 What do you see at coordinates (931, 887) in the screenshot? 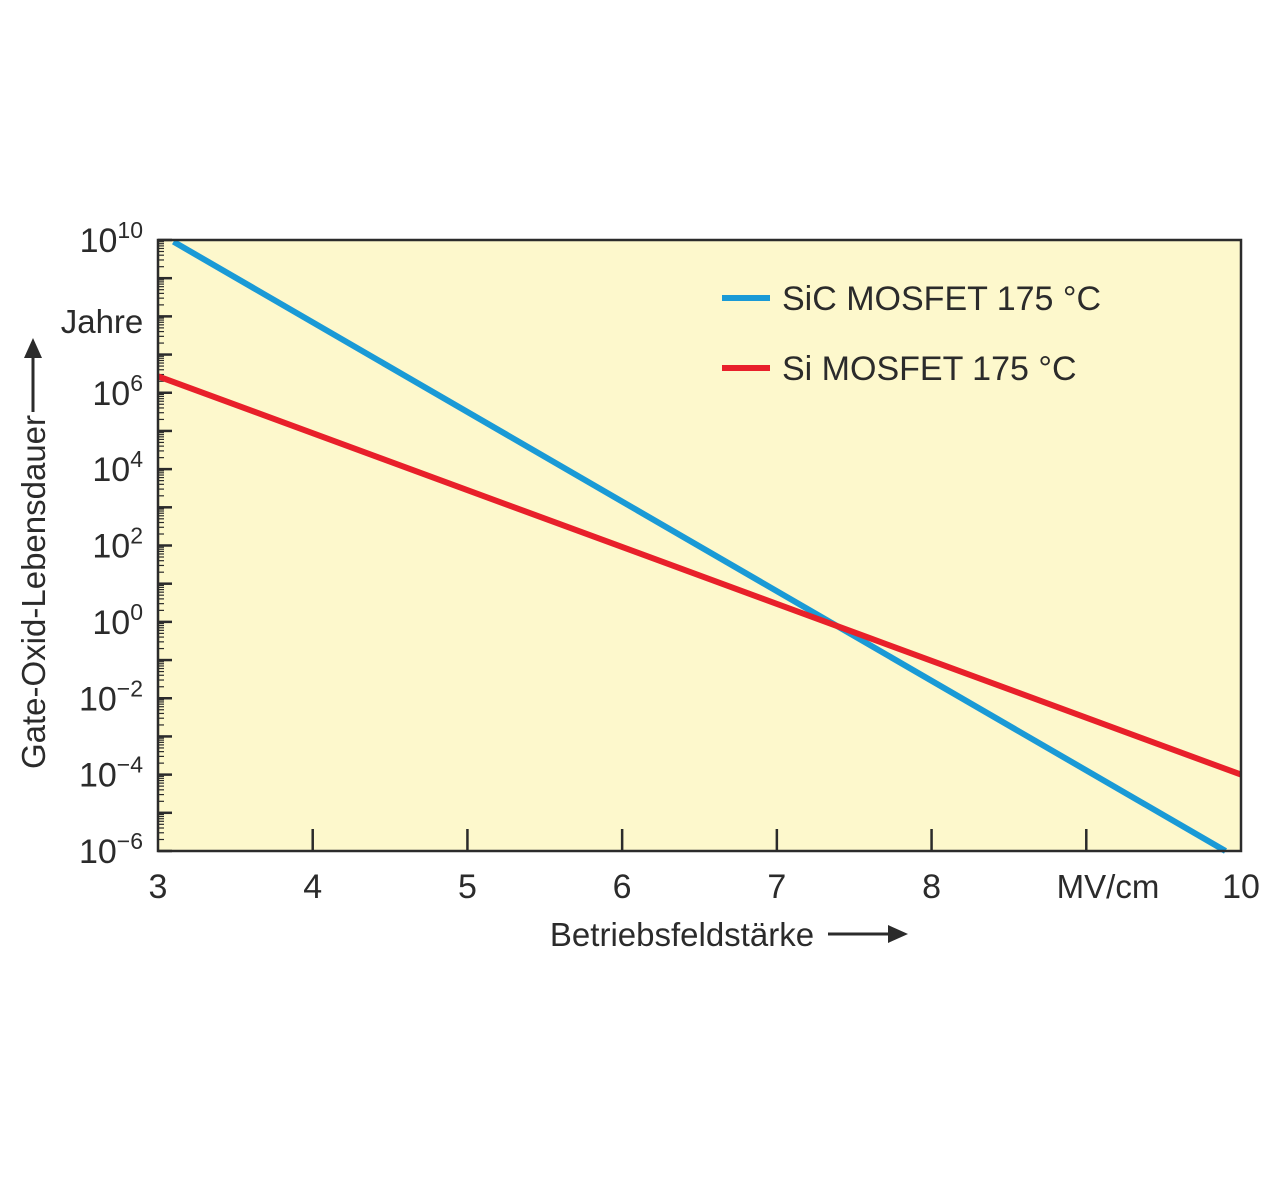
I see `x-tick-label: 8` at bounding box center [931, 887].